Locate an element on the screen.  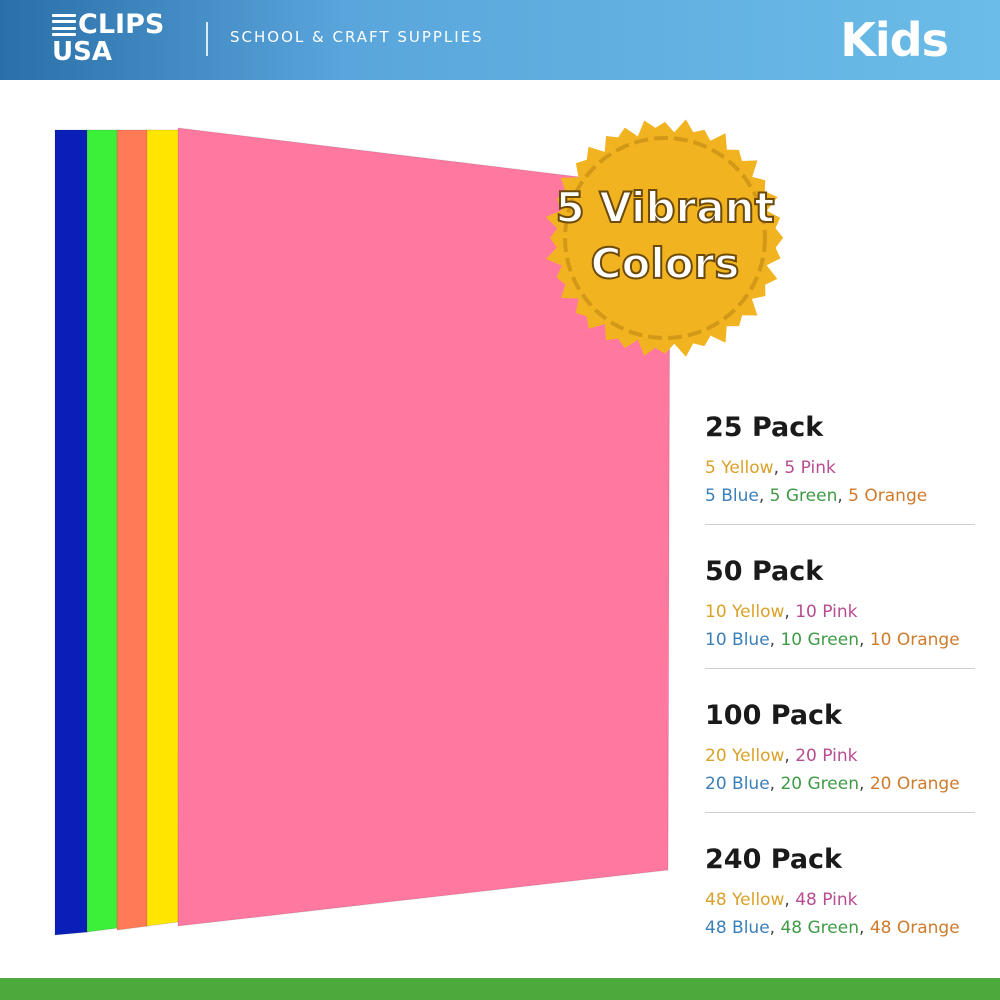
pack-colors-line-2: 10 Blue, 10 Green, 10 Orange is located at coordinates (832, 640).